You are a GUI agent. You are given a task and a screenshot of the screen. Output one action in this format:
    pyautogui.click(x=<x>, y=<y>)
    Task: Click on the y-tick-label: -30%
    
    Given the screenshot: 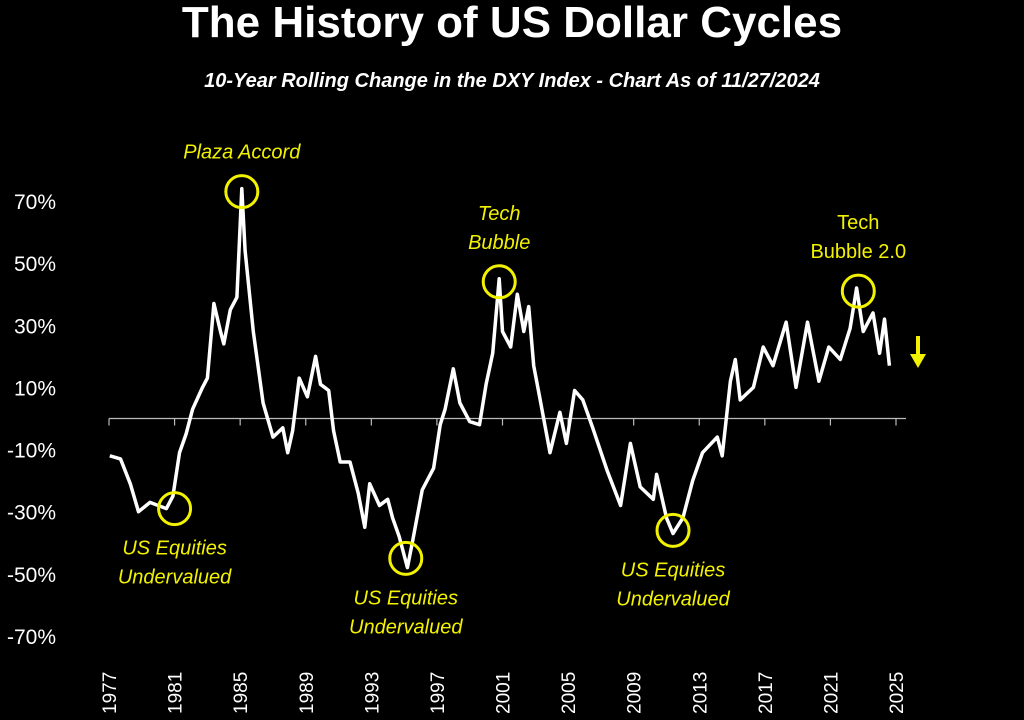 What is the action you would take?
    pyautogui.click(x=31, y=513)
    